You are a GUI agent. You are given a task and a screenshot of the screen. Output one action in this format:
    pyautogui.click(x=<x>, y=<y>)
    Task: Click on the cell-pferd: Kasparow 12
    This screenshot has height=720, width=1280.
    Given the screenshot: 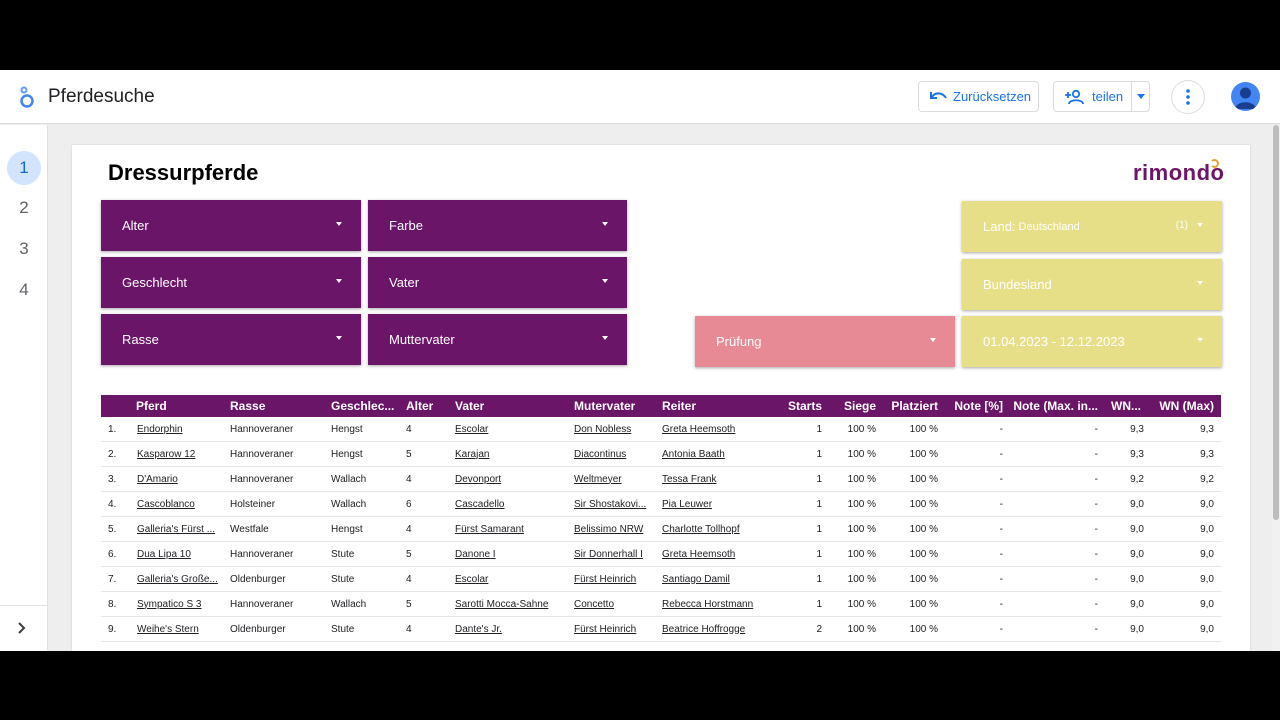 What is the action you would take?
    pyautogui.click(x=181, y=454)
    